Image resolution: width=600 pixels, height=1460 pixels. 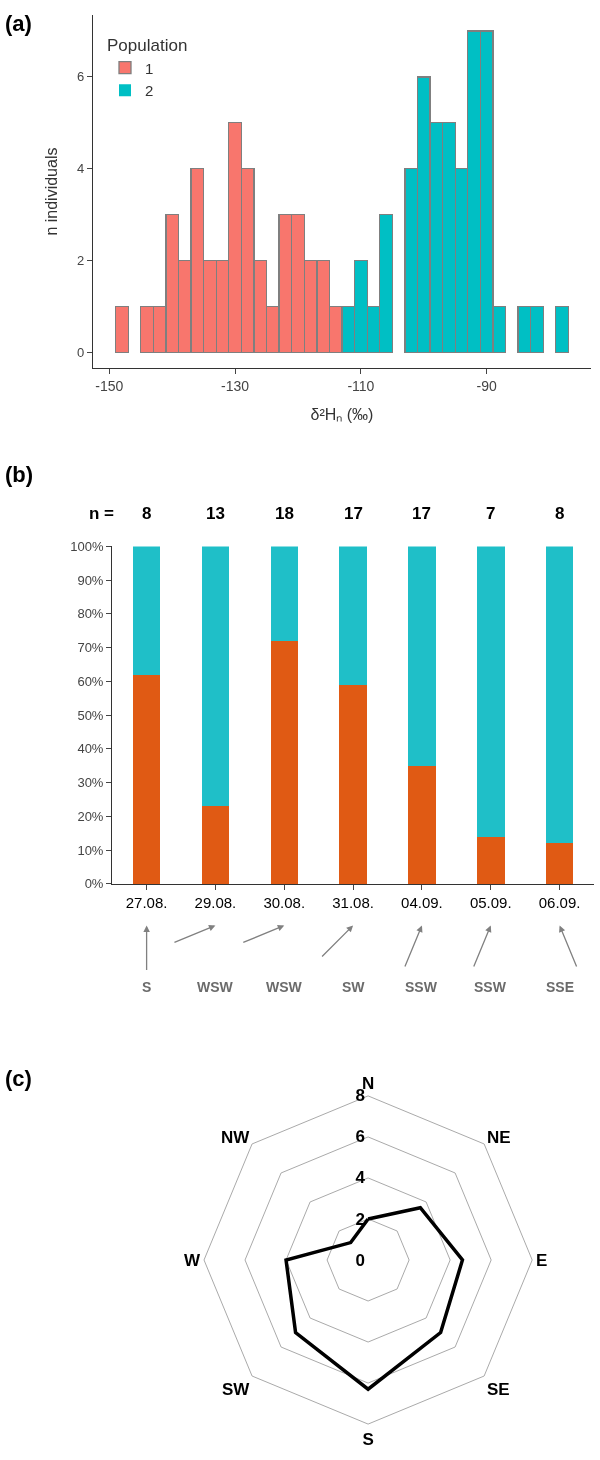 I want to click on y-tick-label: 0%, so click(x=94, y=884).